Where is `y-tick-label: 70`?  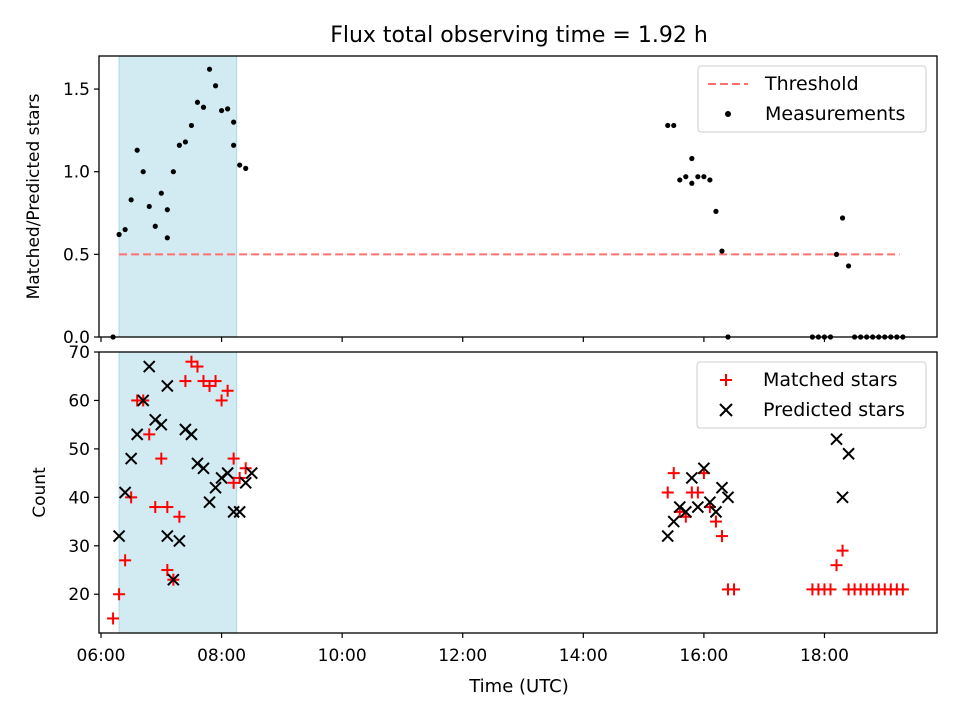
y-tick-label: 70 is located at coordinates (79, 353).